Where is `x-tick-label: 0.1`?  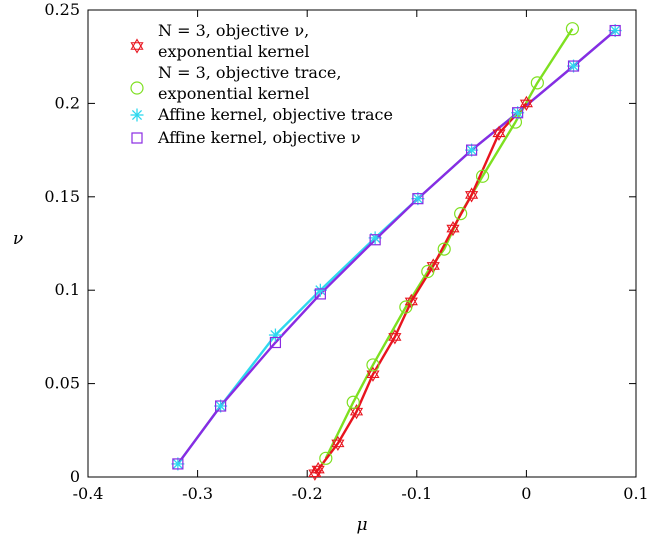 x-tick-label: 0.1 is located at coordinates (635, 493).